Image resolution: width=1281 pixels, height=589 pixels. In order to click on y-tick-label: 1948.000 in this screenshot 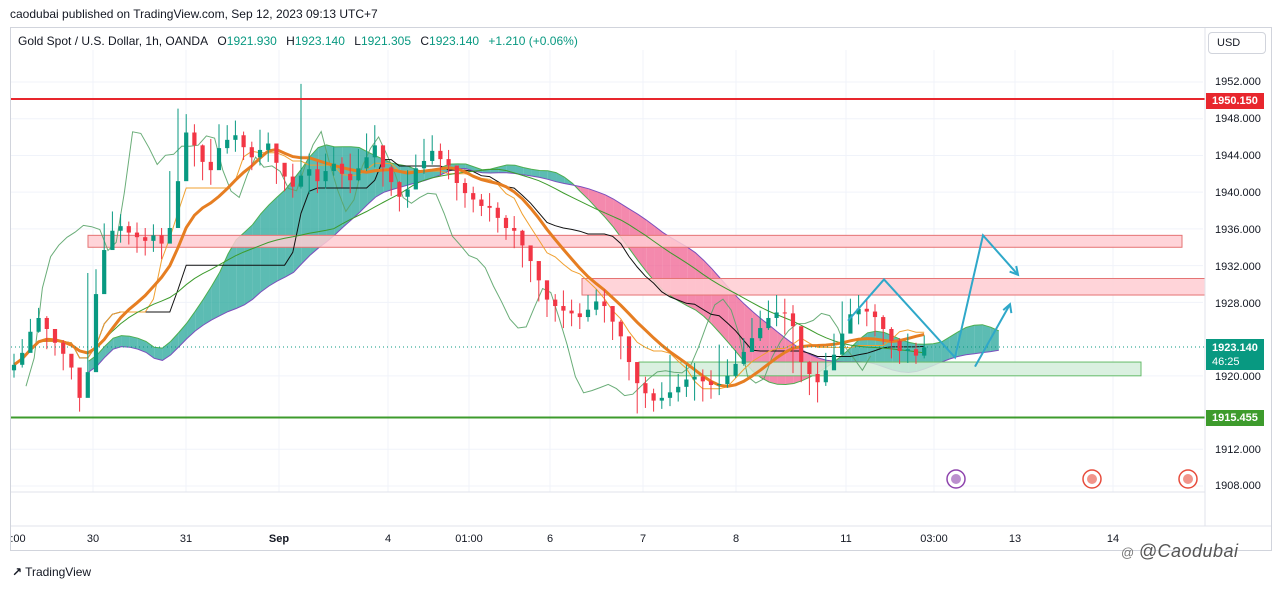, I will do `click(1238, 119)`.